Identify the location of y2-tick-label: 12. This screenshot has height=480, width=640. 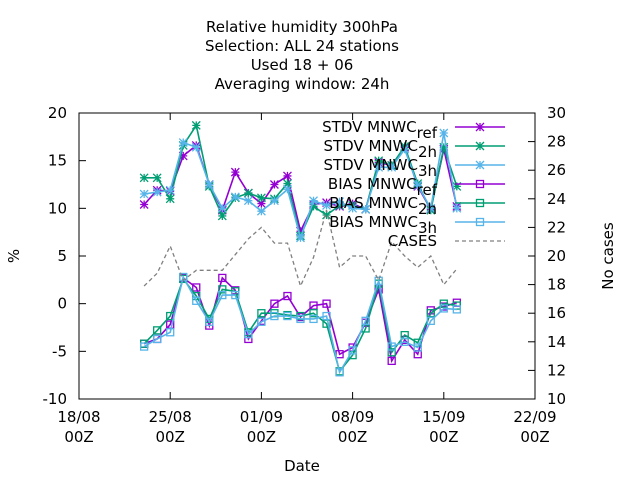
(556, 370).